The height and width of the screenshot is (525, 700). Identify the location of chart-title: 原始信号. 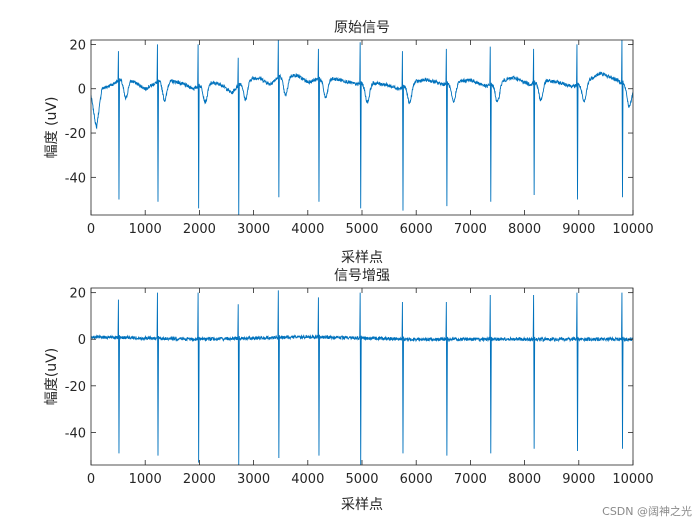
(362, 28).